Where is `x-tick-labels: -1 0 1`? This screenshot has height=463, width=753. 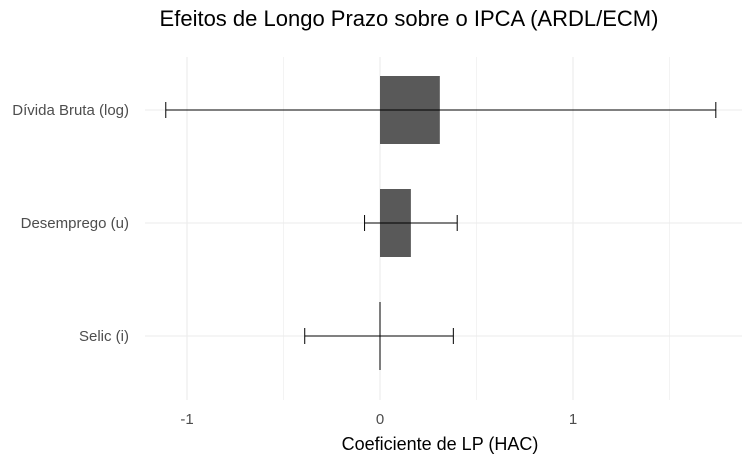
x-tick-labels: -1 0 1 is located at coordinates (378, 419).